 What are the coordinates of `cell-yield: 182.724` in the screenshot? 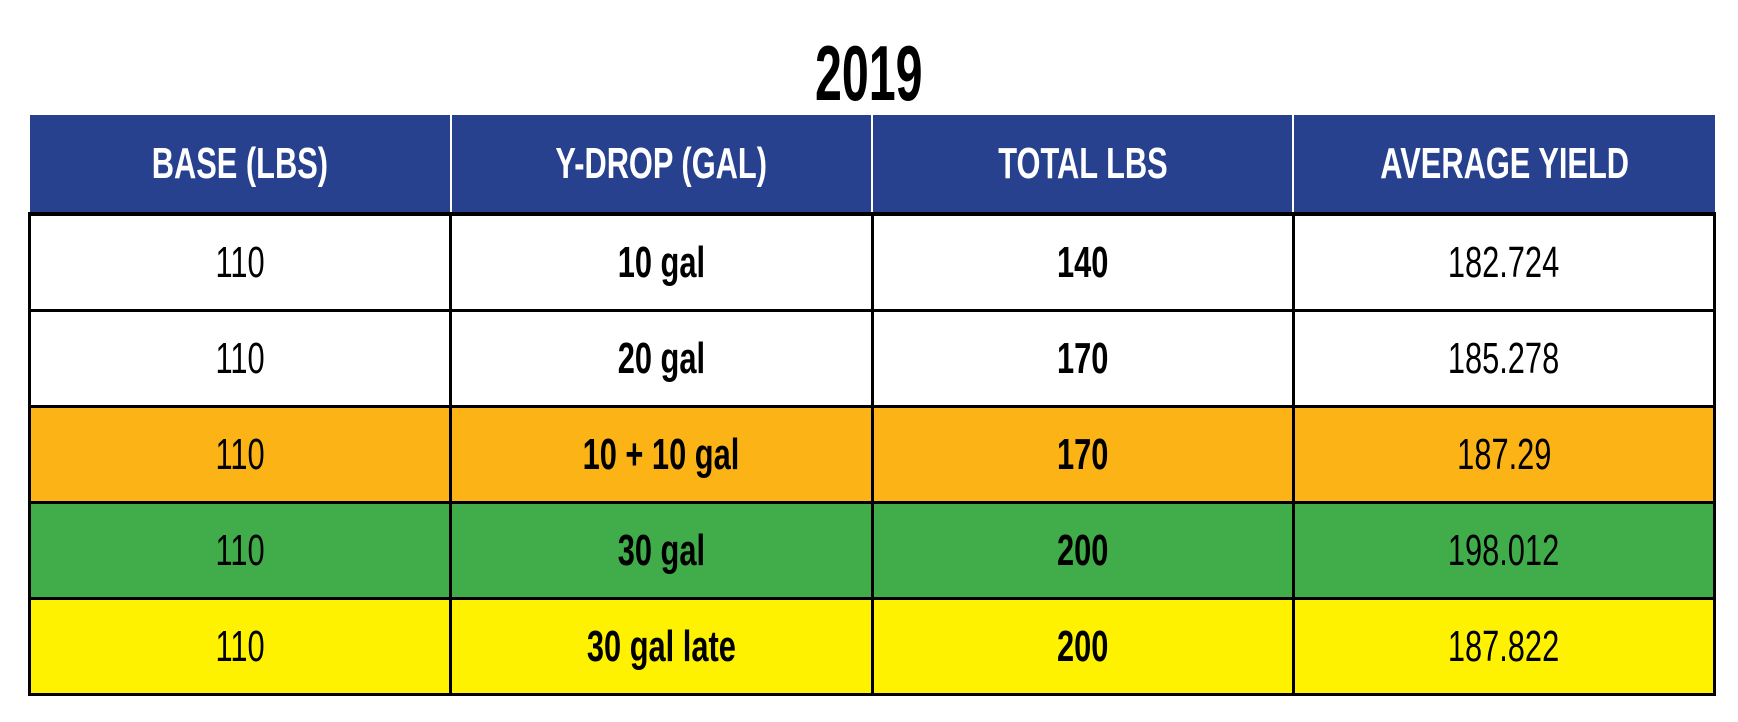 It's located at (1504, 262).